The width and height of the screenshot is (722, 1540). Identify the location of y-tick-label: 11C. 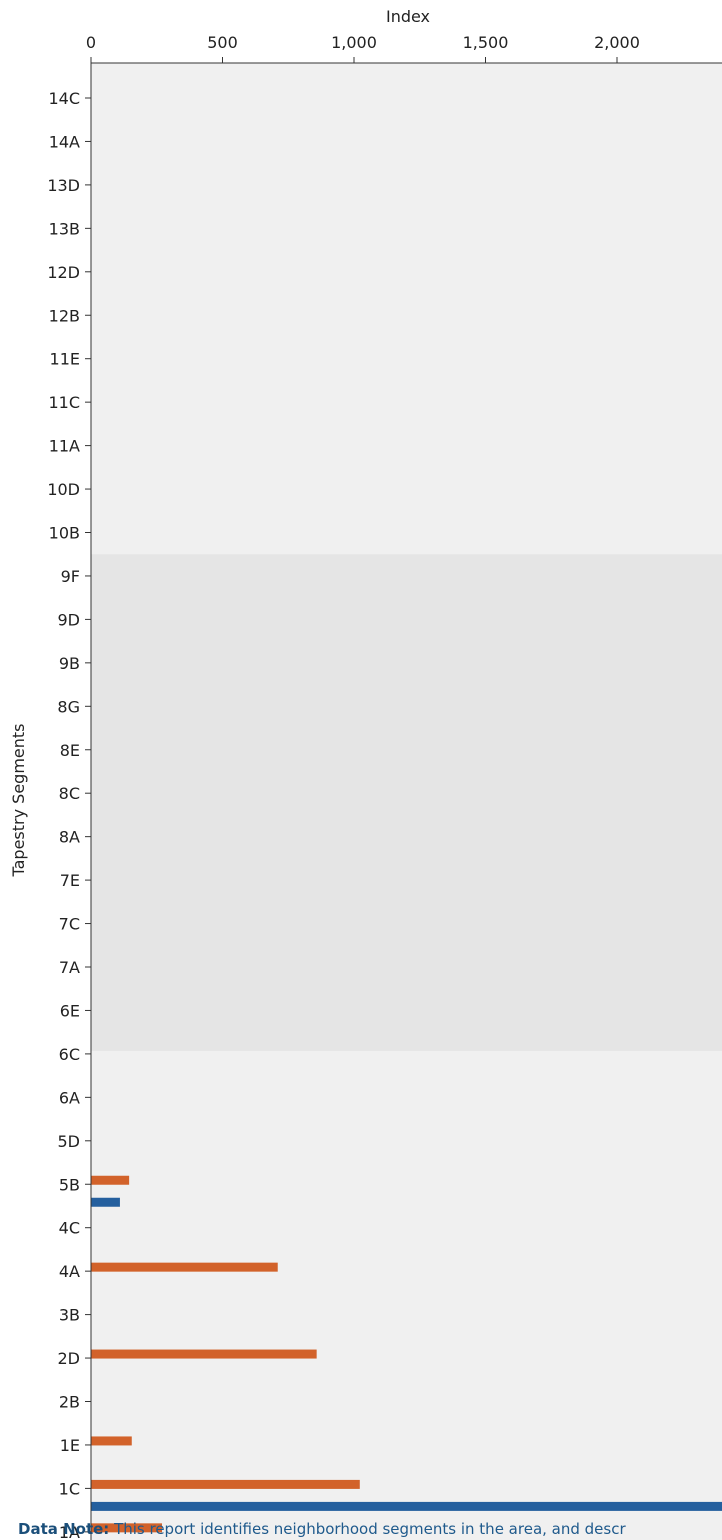
(64, 402).